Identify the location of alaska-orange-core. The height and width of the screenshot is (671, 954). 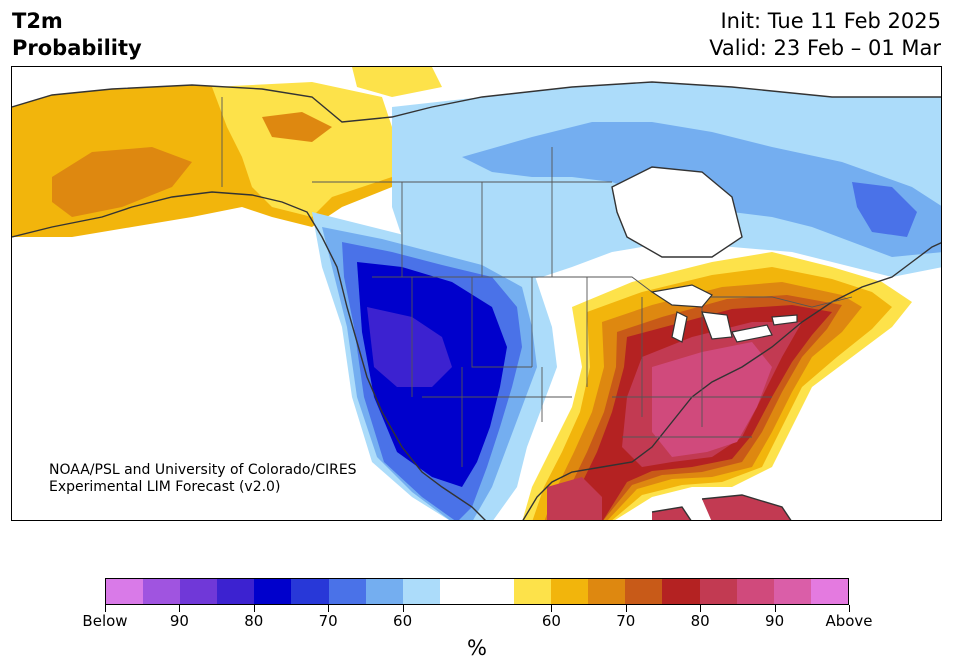
(122, 182).